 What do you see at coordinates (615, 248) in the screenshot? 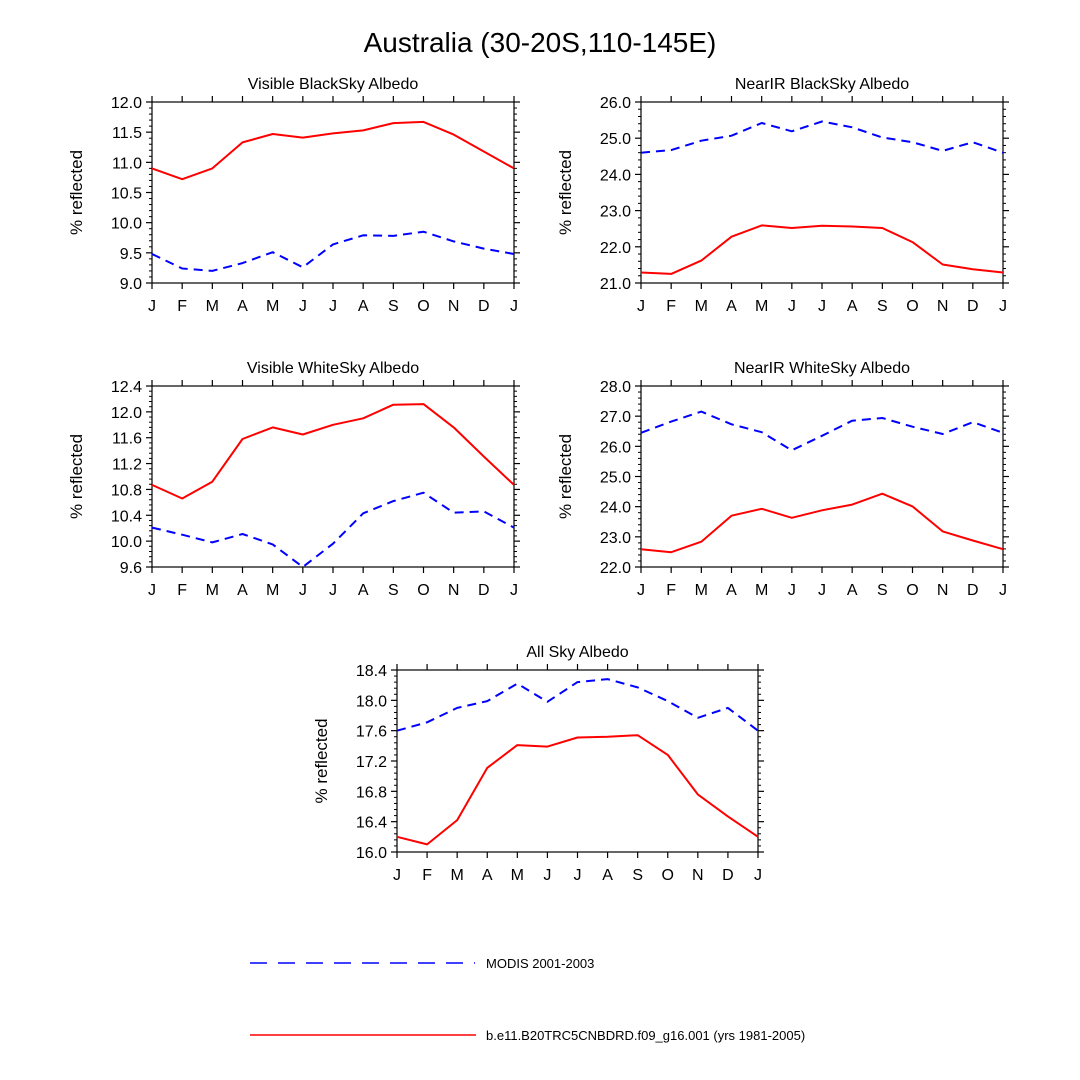
I see `y-tick-label: 22.0` at bounding box center [615, 248].